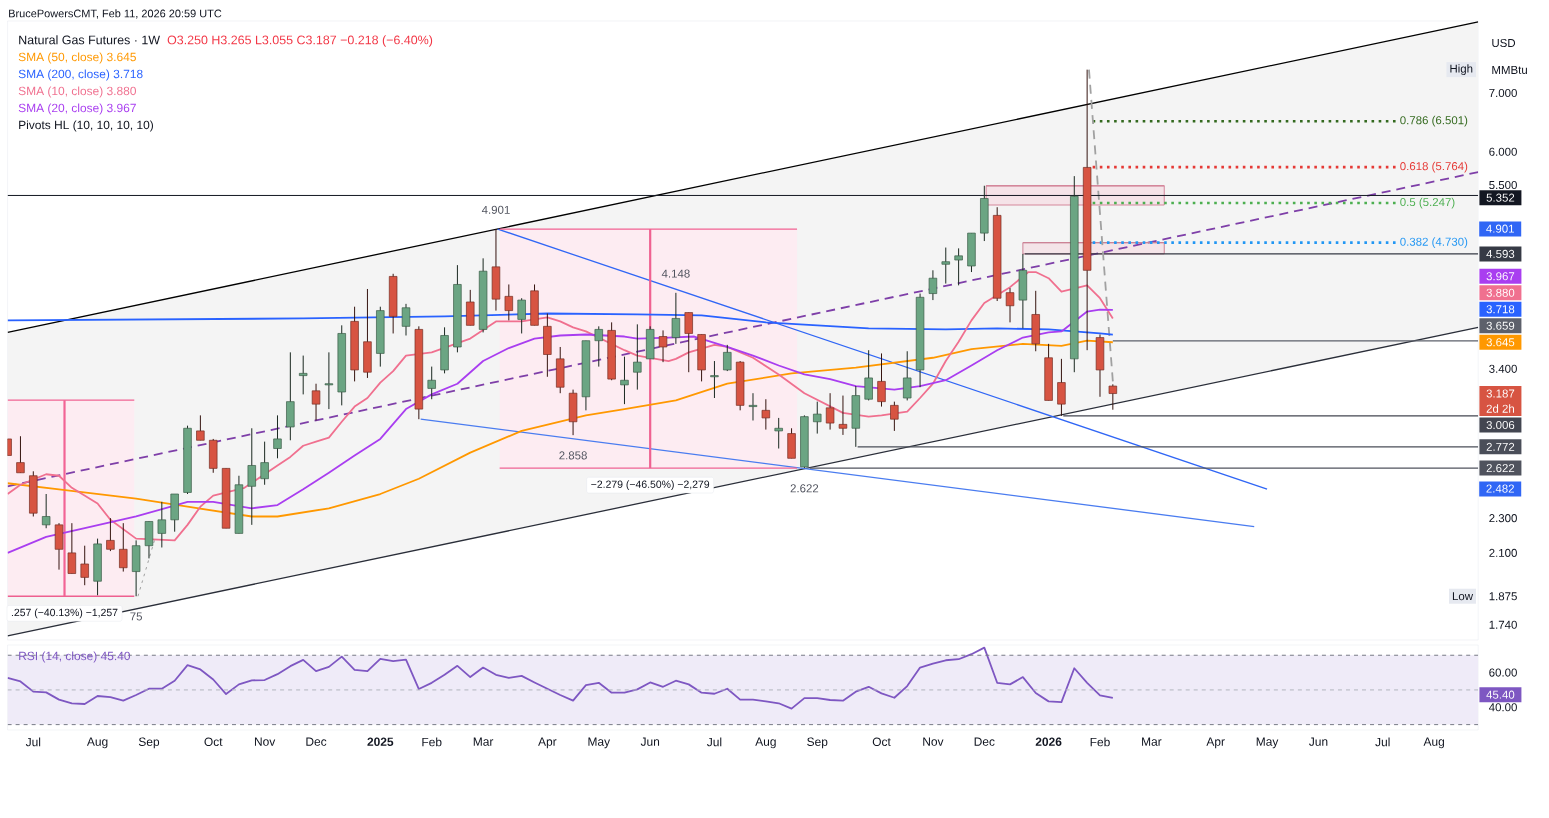 The width and height of the screenshot is (1549, 818). I want to click on y-tick-label: 4.901, so click(1500, 228).